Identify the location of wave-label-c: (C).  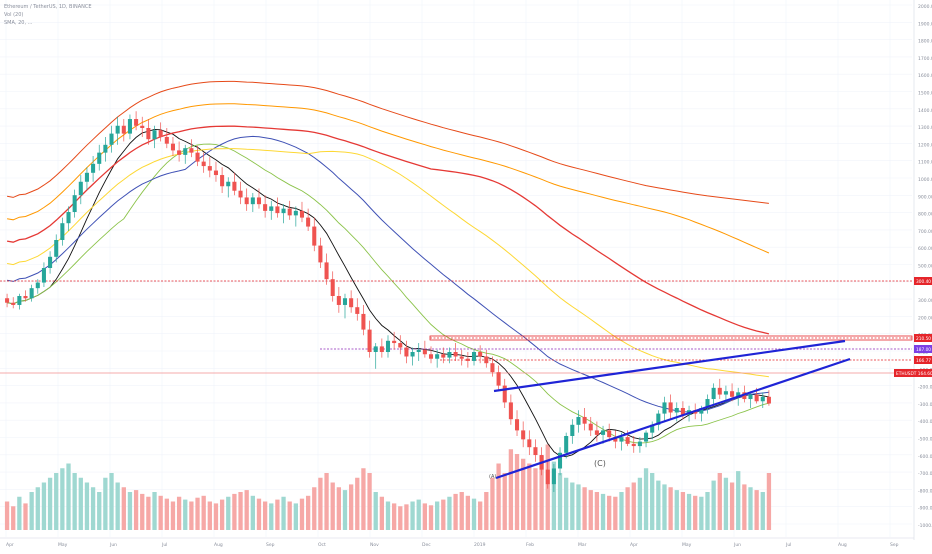
(600, 463).